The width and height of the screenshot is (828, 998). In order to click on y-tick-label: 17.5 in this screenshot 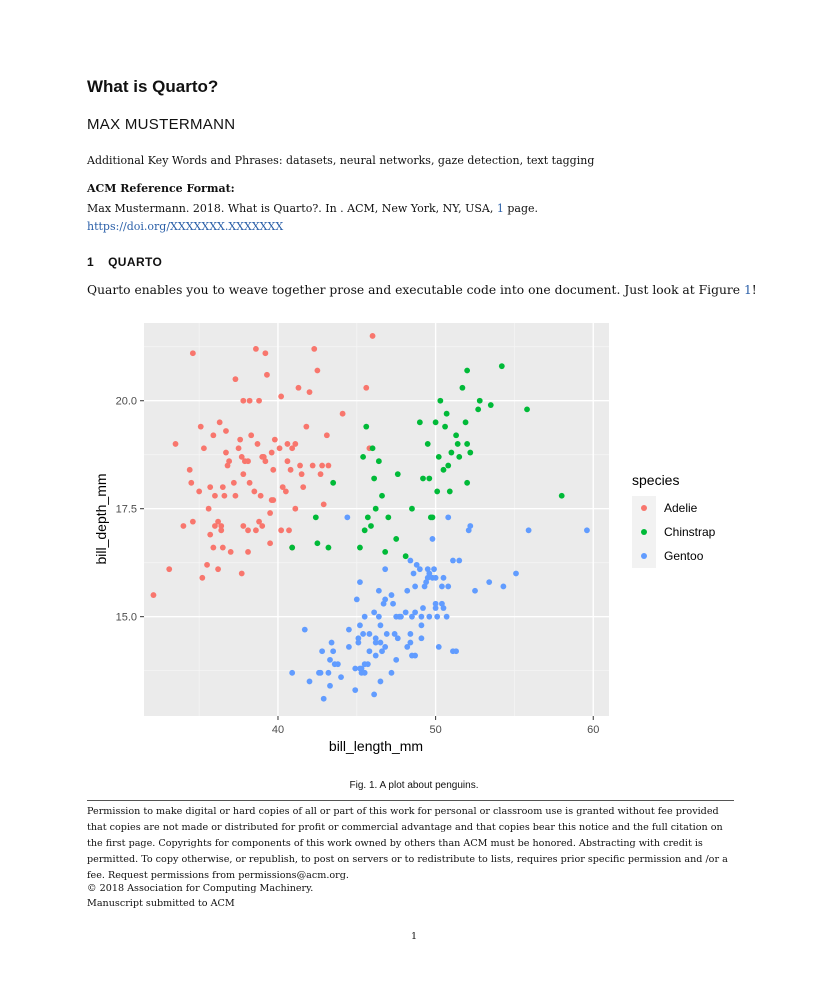, I will do `click(126, 510)`.